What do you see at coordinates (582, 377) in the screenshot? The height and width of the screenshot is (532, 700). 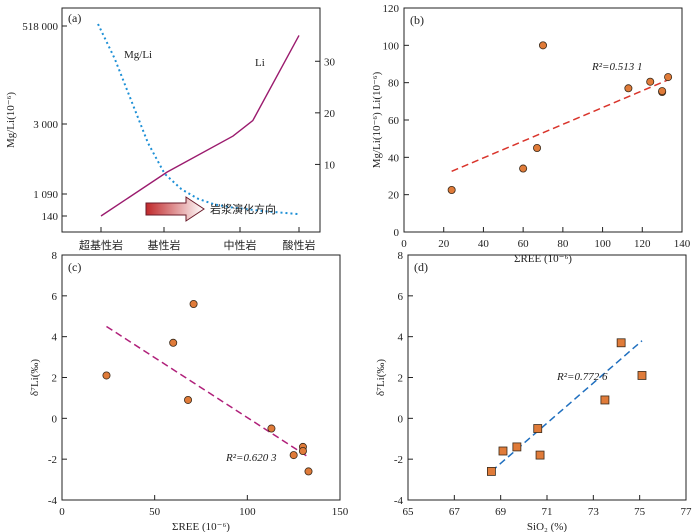 I see `r-squared-annotation: R²=0.772 6` at bounding box center [582, 377].